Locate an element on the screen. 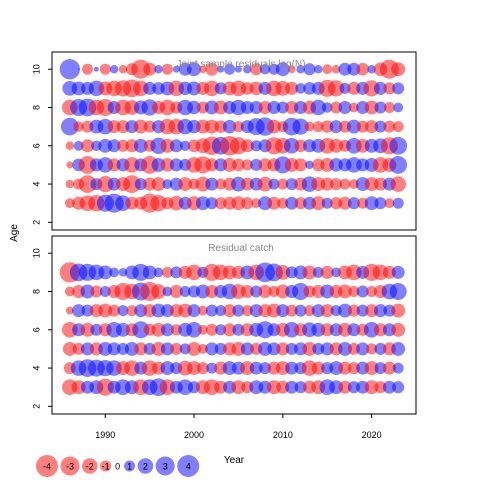 The width and height of the screenshot is (480, 480). legend-label: 1 is located at coordinates (129, 467).